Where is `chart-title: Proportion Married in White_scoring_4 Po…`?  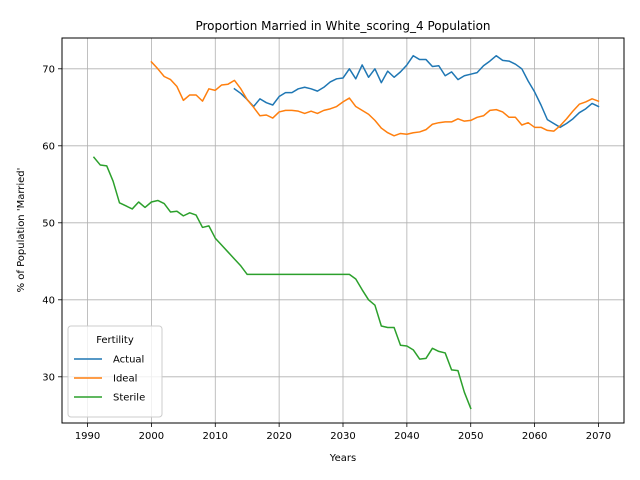
chart-title: Proportion Married in White_scoring_4 Po… is located at coordinates (342, 26).